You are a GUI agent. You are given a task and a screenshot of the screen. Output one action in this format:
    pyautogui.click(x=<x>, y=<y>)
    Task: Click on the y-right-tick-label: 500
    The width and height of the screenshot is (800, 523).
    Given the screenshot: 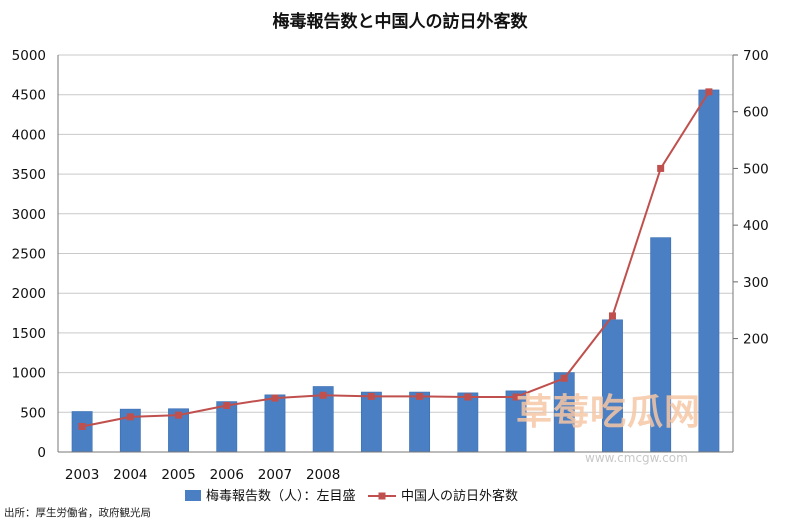 What is the action you would take?
    pyautogui.click(x=756, y=169)
    